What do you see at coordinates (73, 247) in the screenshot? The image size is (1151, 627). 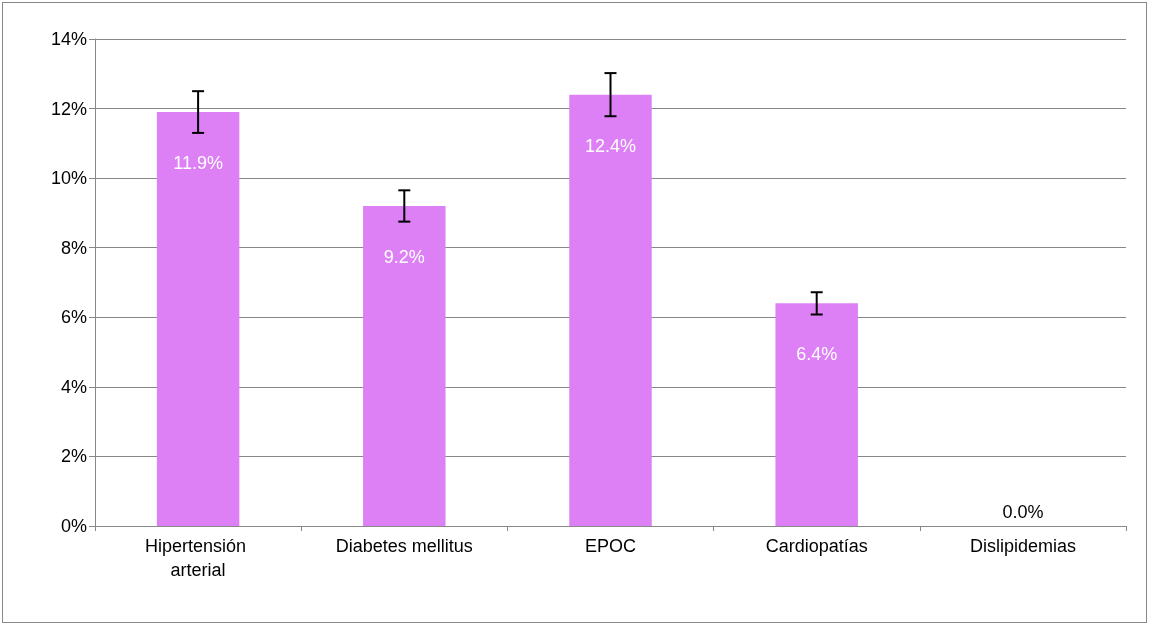 I see `y-tick-label: 8%` at bounding box center [73, 247].